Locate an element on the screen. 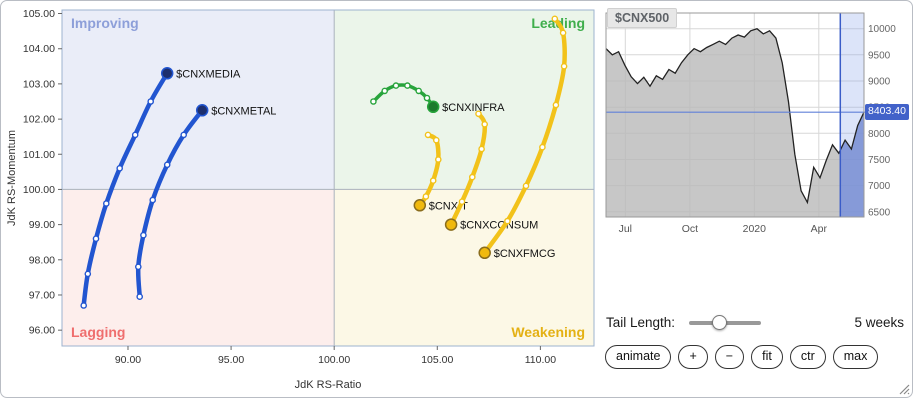 Image resolution: width=915 pixels, height=400 pixels. last-value-chip: 8403.40 is located at coordinates (887, 112).